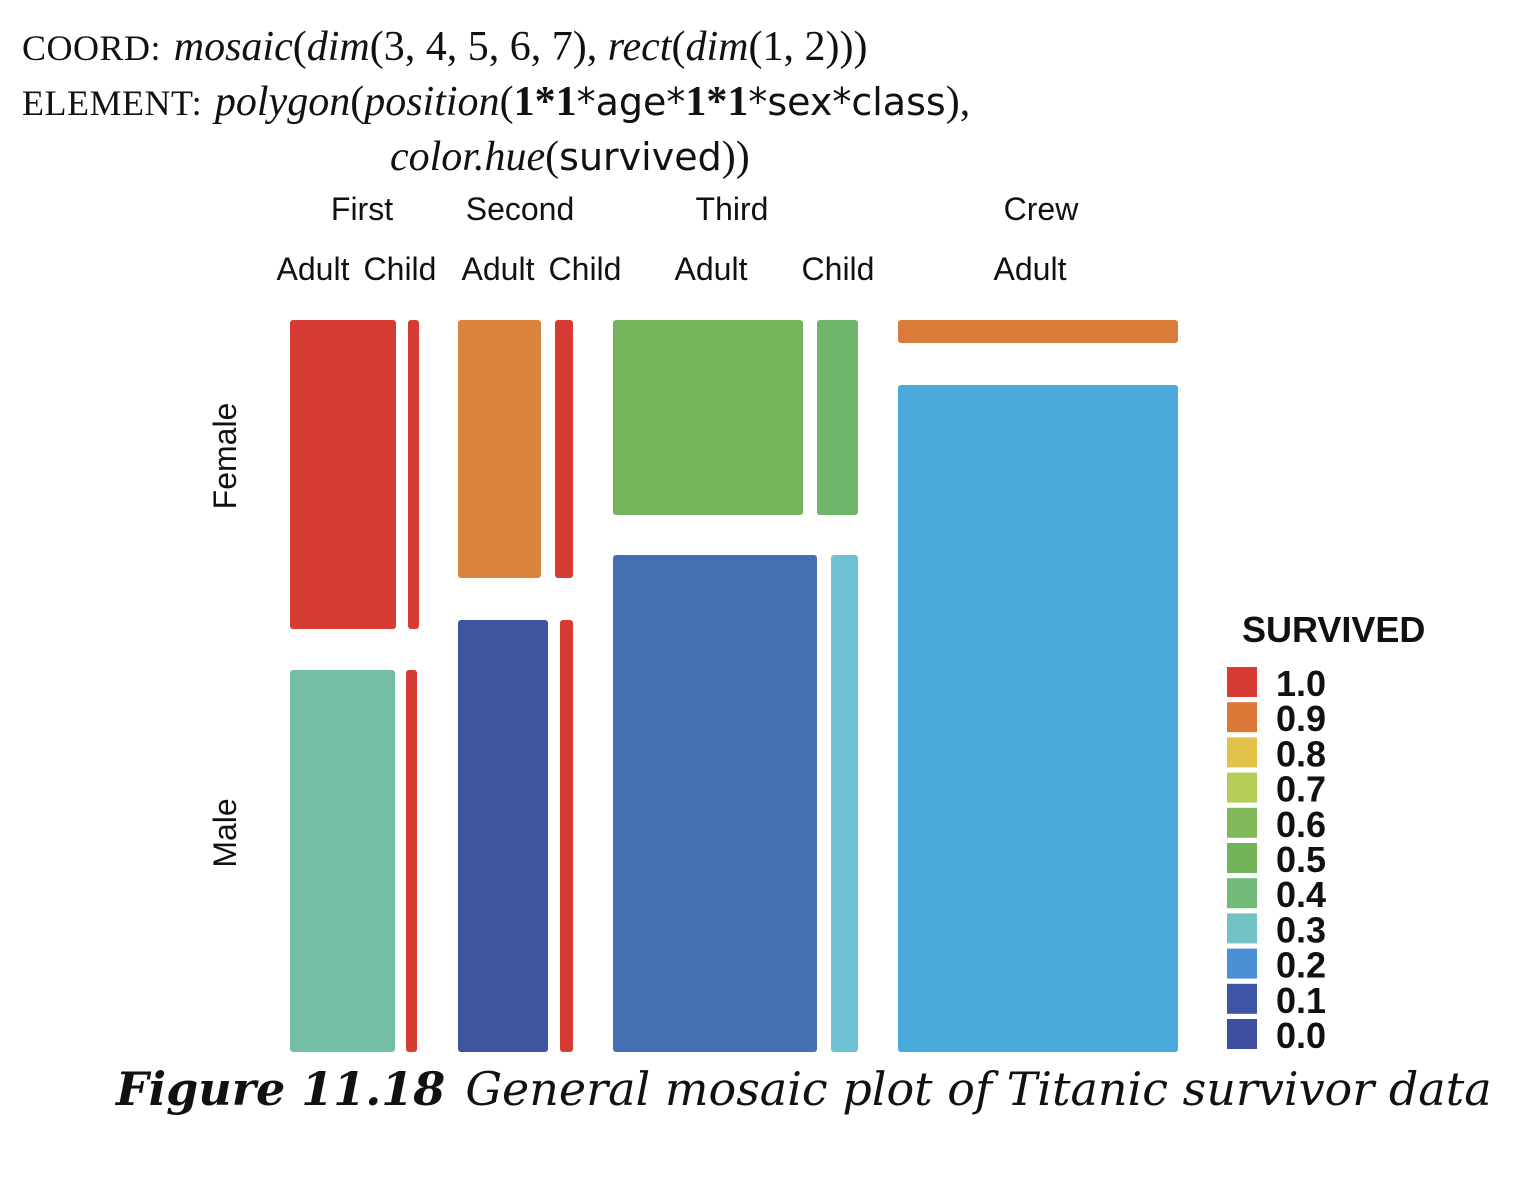  What do you see at coordinates (1301, 1035) in the screenshot?
I see `legend-label-0-0: 0.0` at bounding box center [1301, 1035].